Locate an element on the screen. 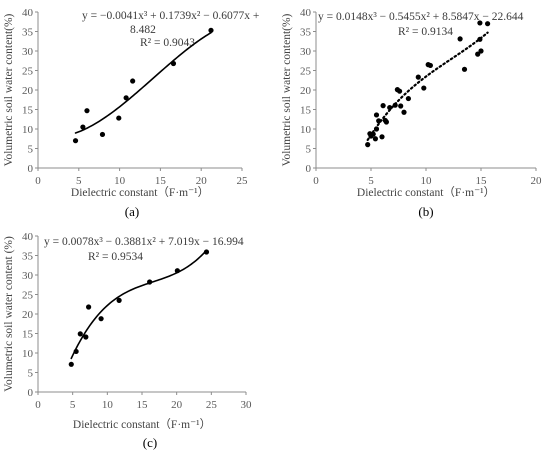 This screenshot has height=454, width=550. panel-label: (b) is located at coordinates (425, 211).